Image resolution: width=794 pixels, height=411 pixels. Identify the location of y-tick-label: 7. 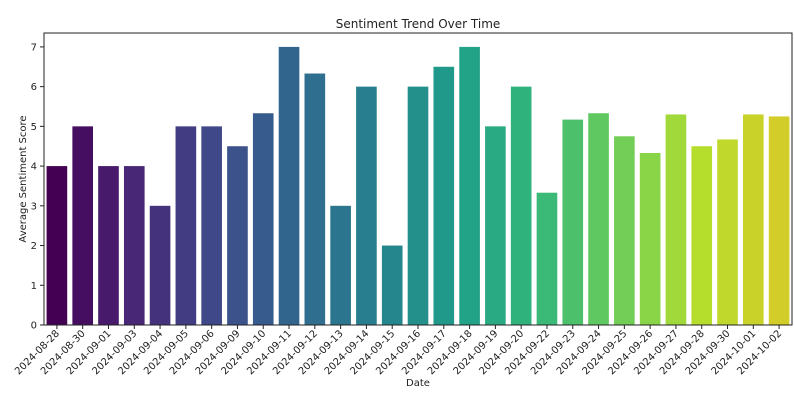
(34, 47).